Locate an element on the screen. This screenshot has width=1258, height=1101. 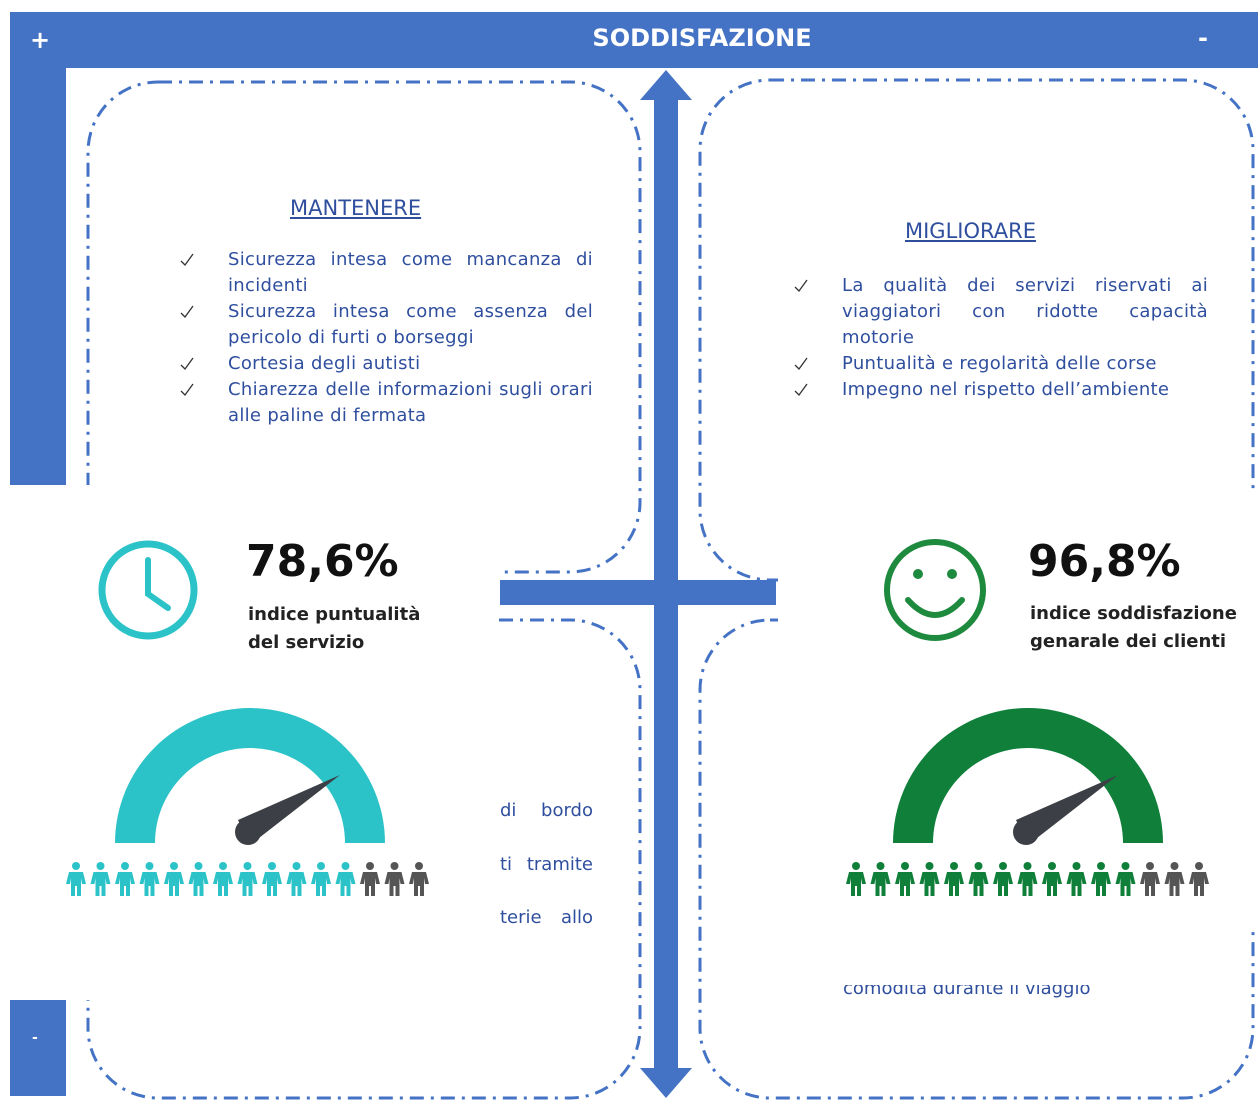
header-sign: - is located at coordinates (1203, 38).